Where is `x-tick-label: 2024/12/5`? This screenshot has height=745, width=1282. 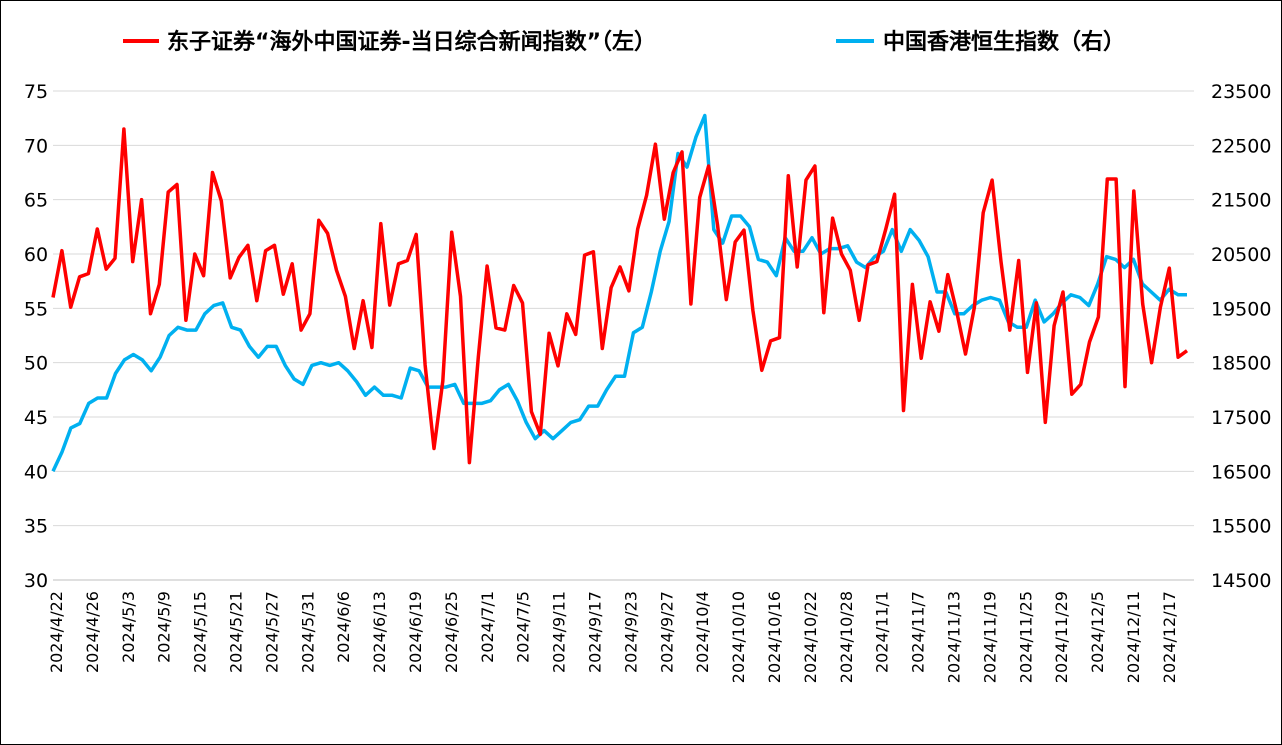
x-tick-label: 2024/12/5 is located at coordinates (1097, 632).